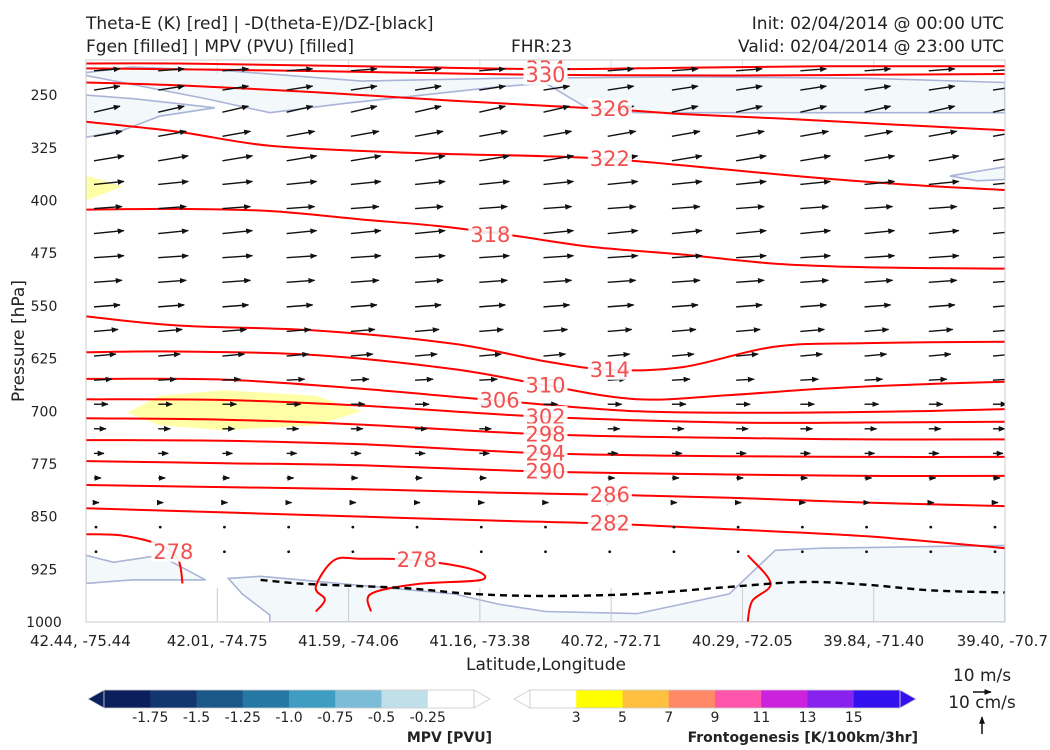 The image size is (1050, 750). What do you see at coordinates (217, 641) in the screenshot?
I see `x-tick-label: 42.01, -74.75` at bounding box center [217, 641].